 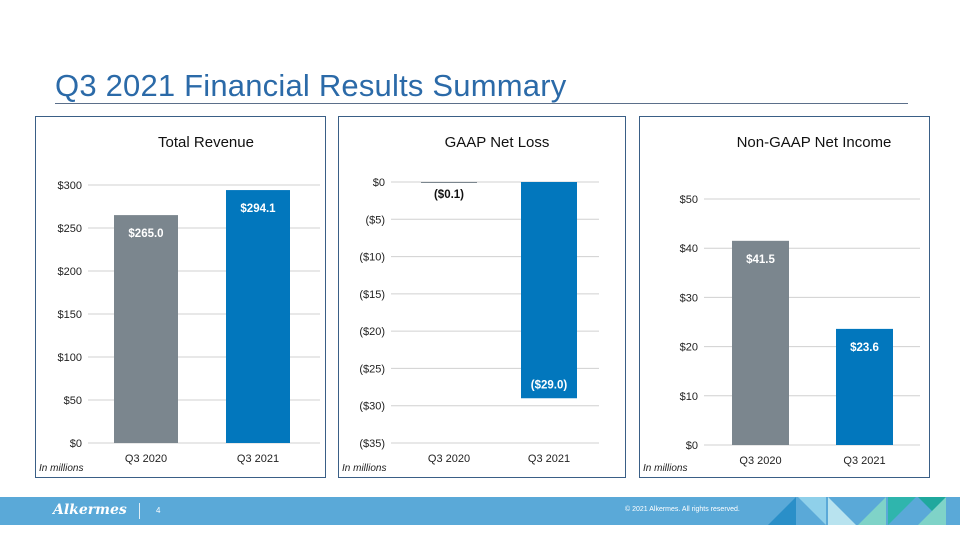 I want to click on data-label: $294.1, so click(x=258, y=209).